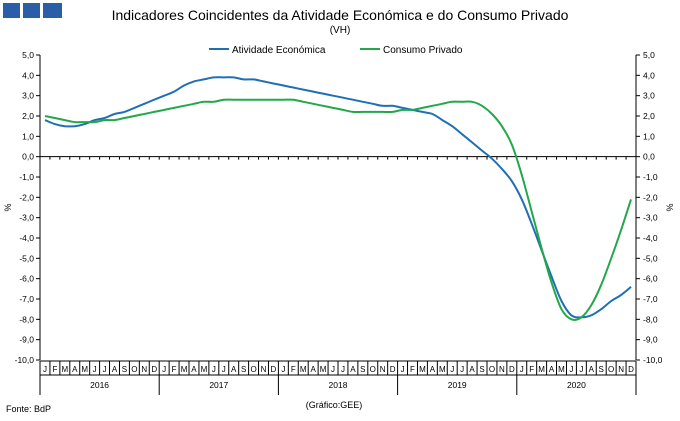  What do you see at coordinates (26, 319) in the screenshot?
I see `y-tick-label-left: -8,0` at bounding box center [26, 319].